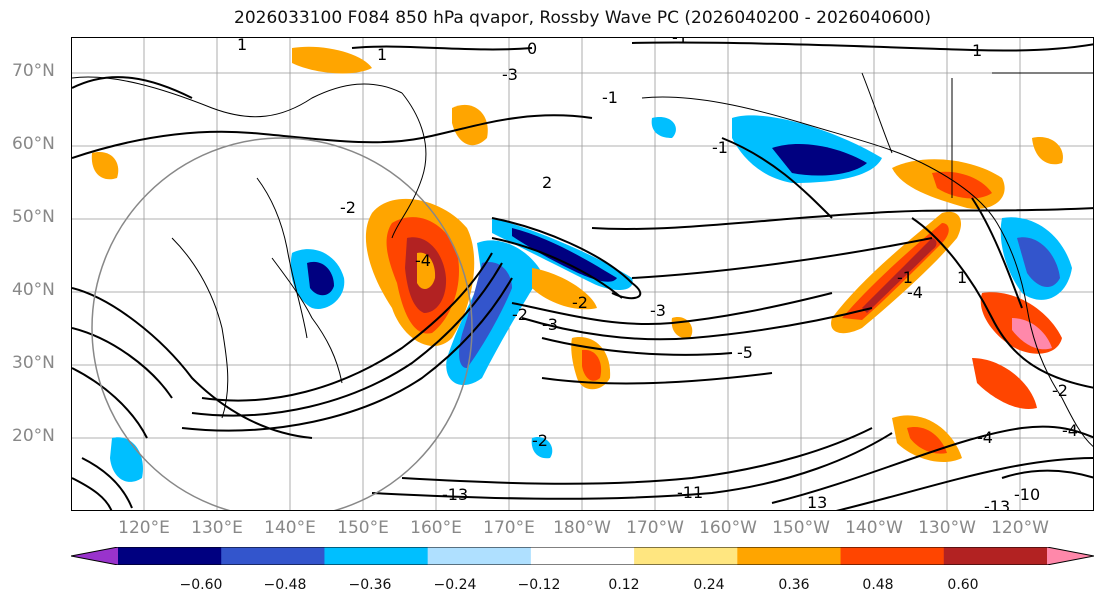 The height and width of the screenshot is (604, 1105). Describe the element at coordinates (794, 585) in the screenshot. I see `colorbar-tick-label: 0.36` at that location.